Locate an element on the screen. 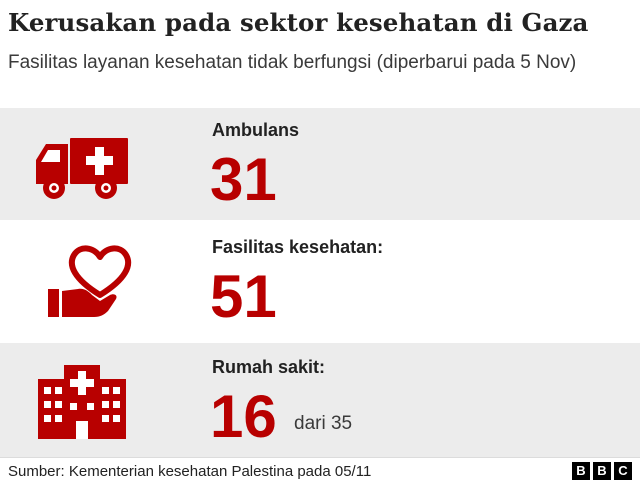 The height and width of the screenshot is (486, 640). page-title: Kerusakan pada sektor kesehatan di Gaza is located at coordinates (298, 22).